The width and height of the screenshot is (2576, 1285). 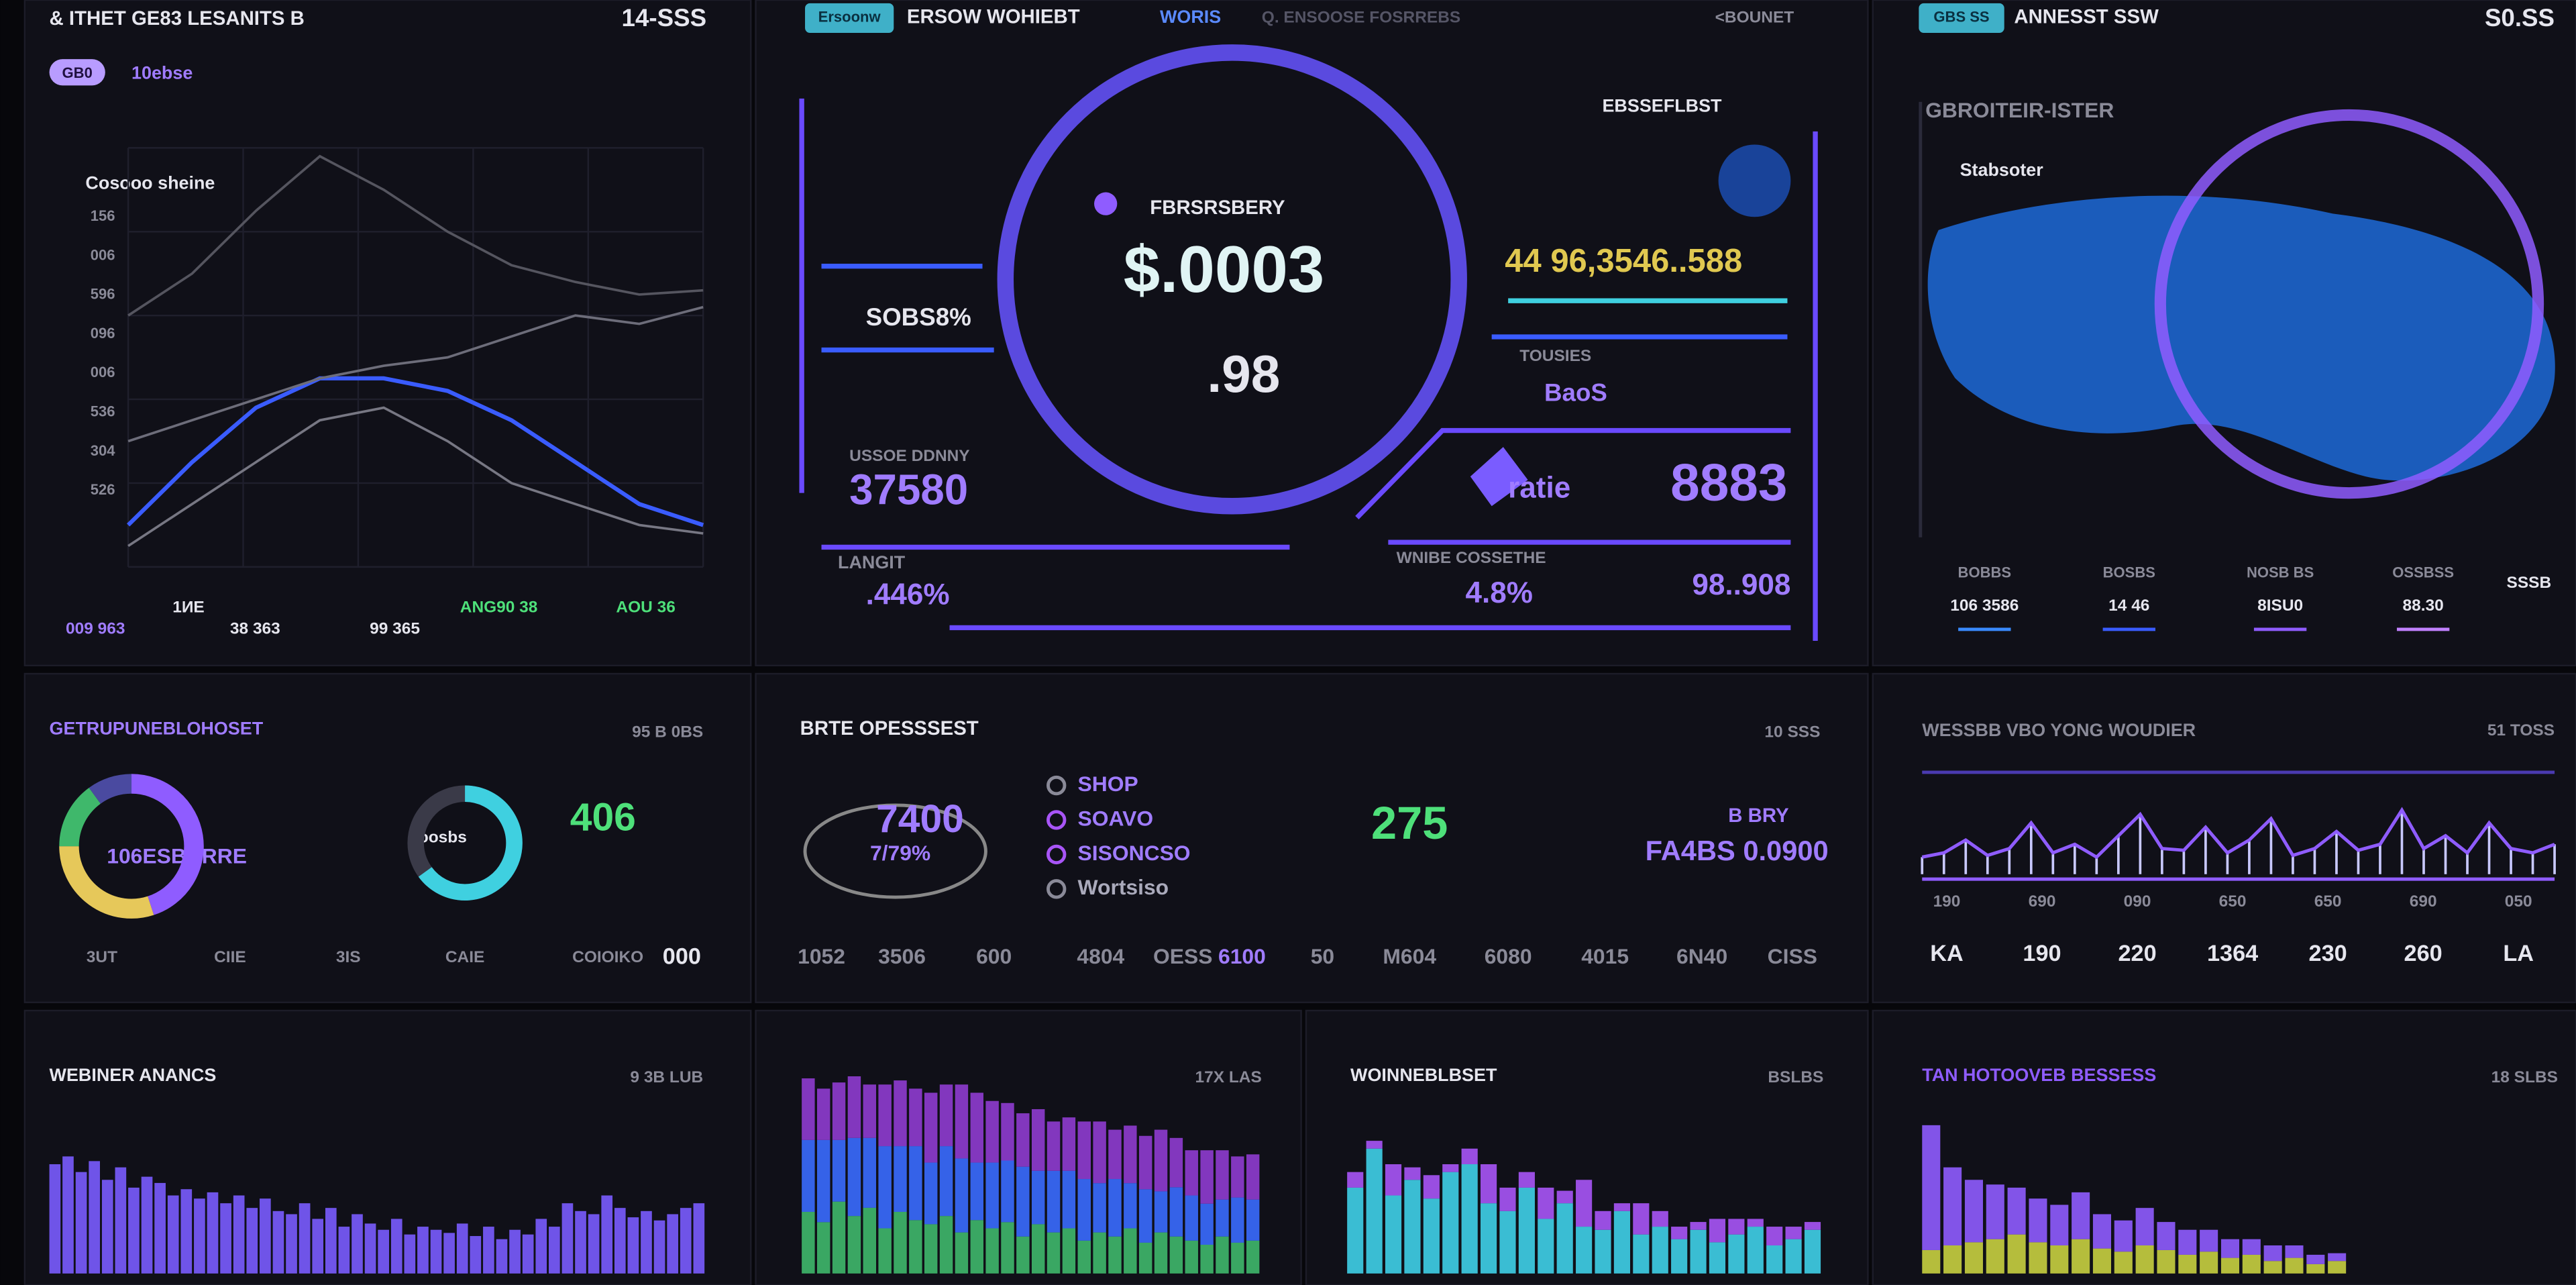 What do you see at coordinates (1921, 319) in the screenshot?
I see `axis` at bounding box center [1921, 319].